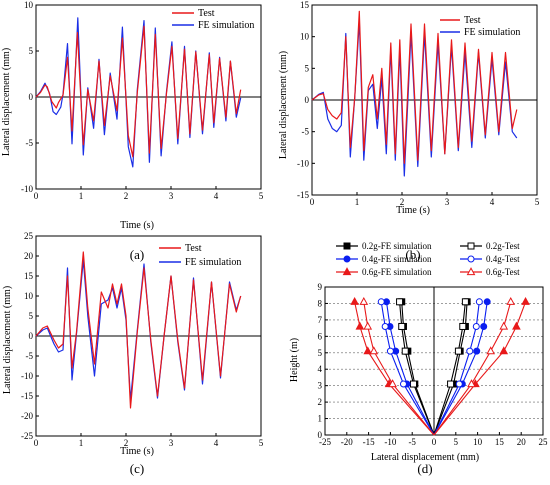 The width and height of the screenshot is (550, 485). I want to click on y-tick-label-c-10: 25, so click(29, 236).